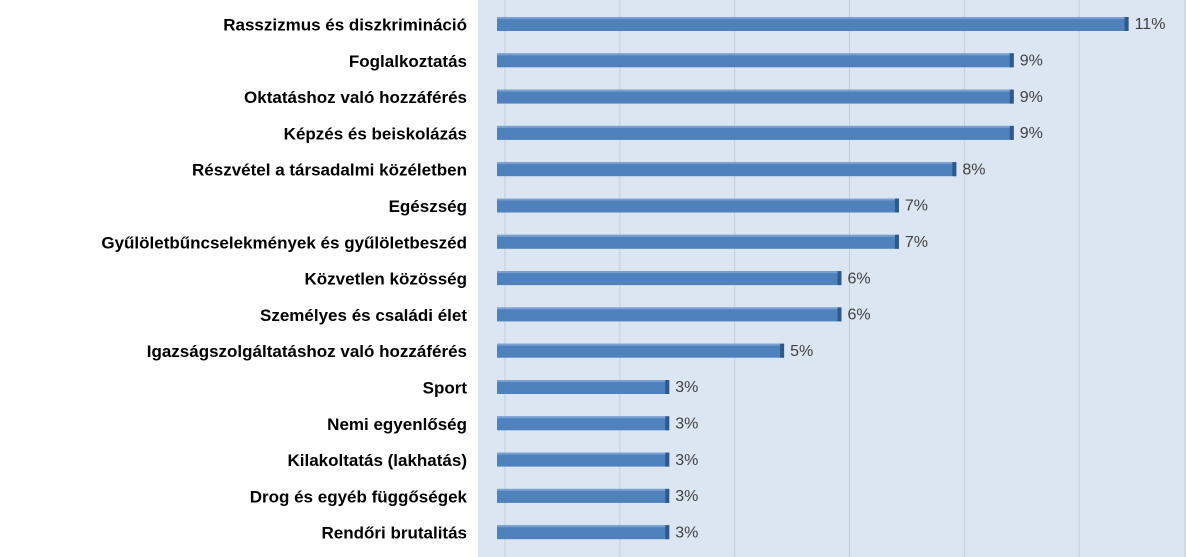 Image resolution: width=1186 pixels, height=557 pixels. Describe the element at coordinates (359, 496) in the screenshot. I see `category-label: Drog és egyéb függőségek` at that location.